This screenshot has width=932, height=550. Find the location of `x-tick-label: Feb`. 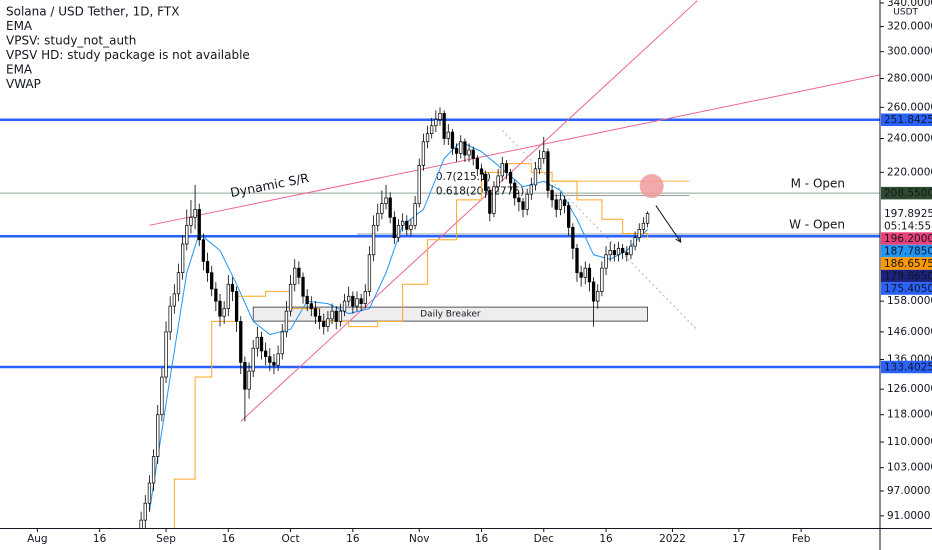

x-tick-label: Feb is located at coordinates (801, 539).